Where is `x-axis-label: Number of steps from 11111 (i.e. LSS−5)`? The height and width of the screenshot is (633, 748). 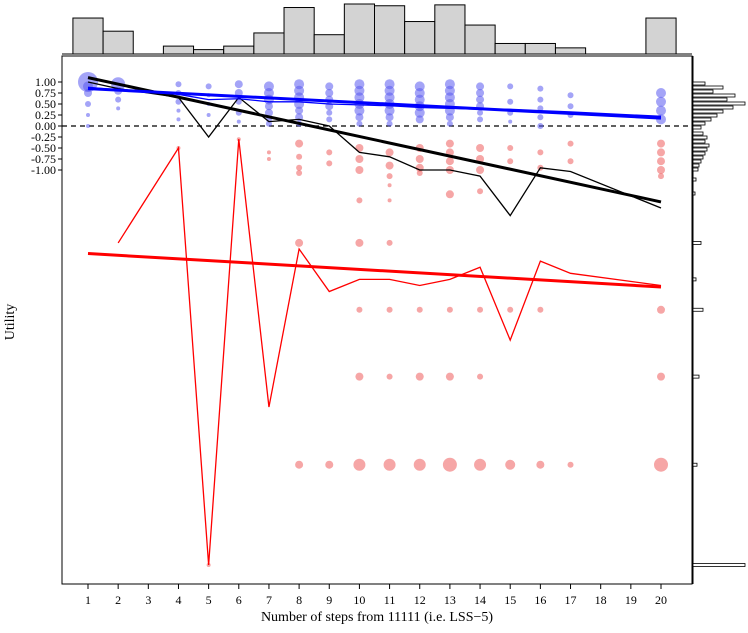 x-axis-label: Number of steps from 11111 (i.e. LSS−5) is located at coordinates (377, 617).